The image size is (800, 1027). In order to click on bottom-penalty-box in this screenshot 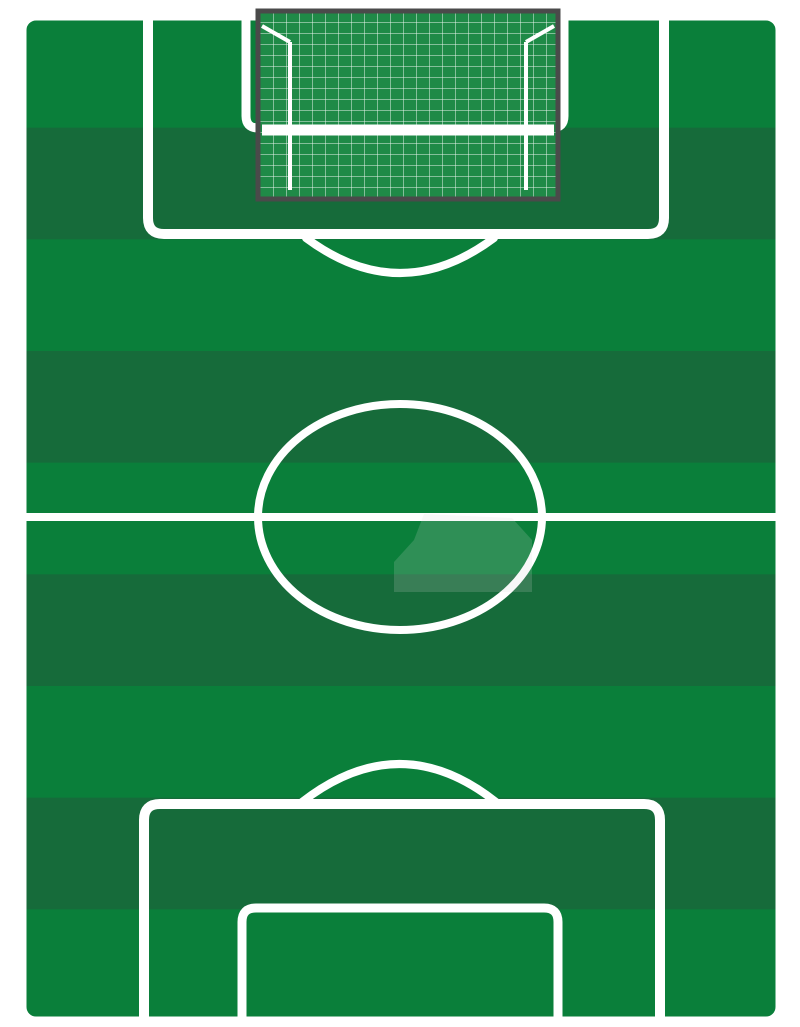, I will do `click(402, 913)`.